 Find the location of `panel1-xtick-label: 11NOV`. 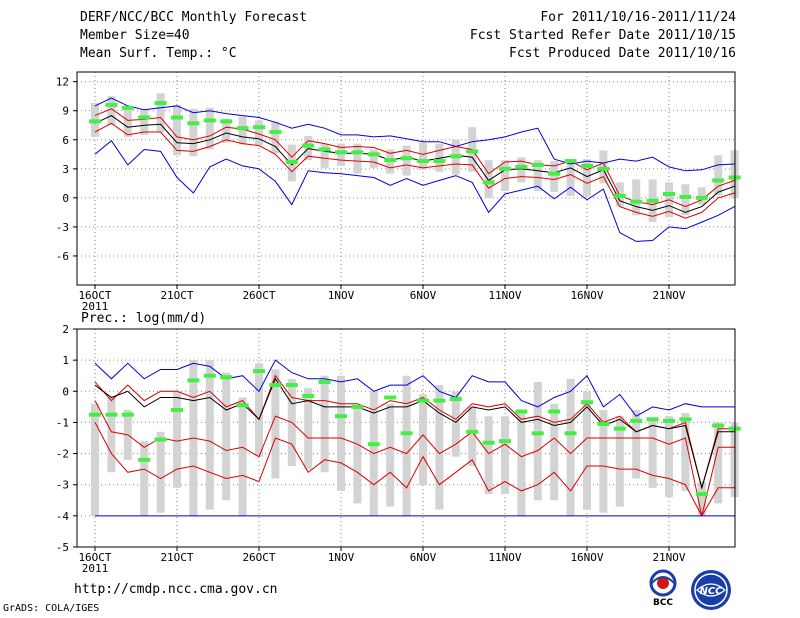

panel1-xtick-label: 11NOV is located at coordinates (504, 295).